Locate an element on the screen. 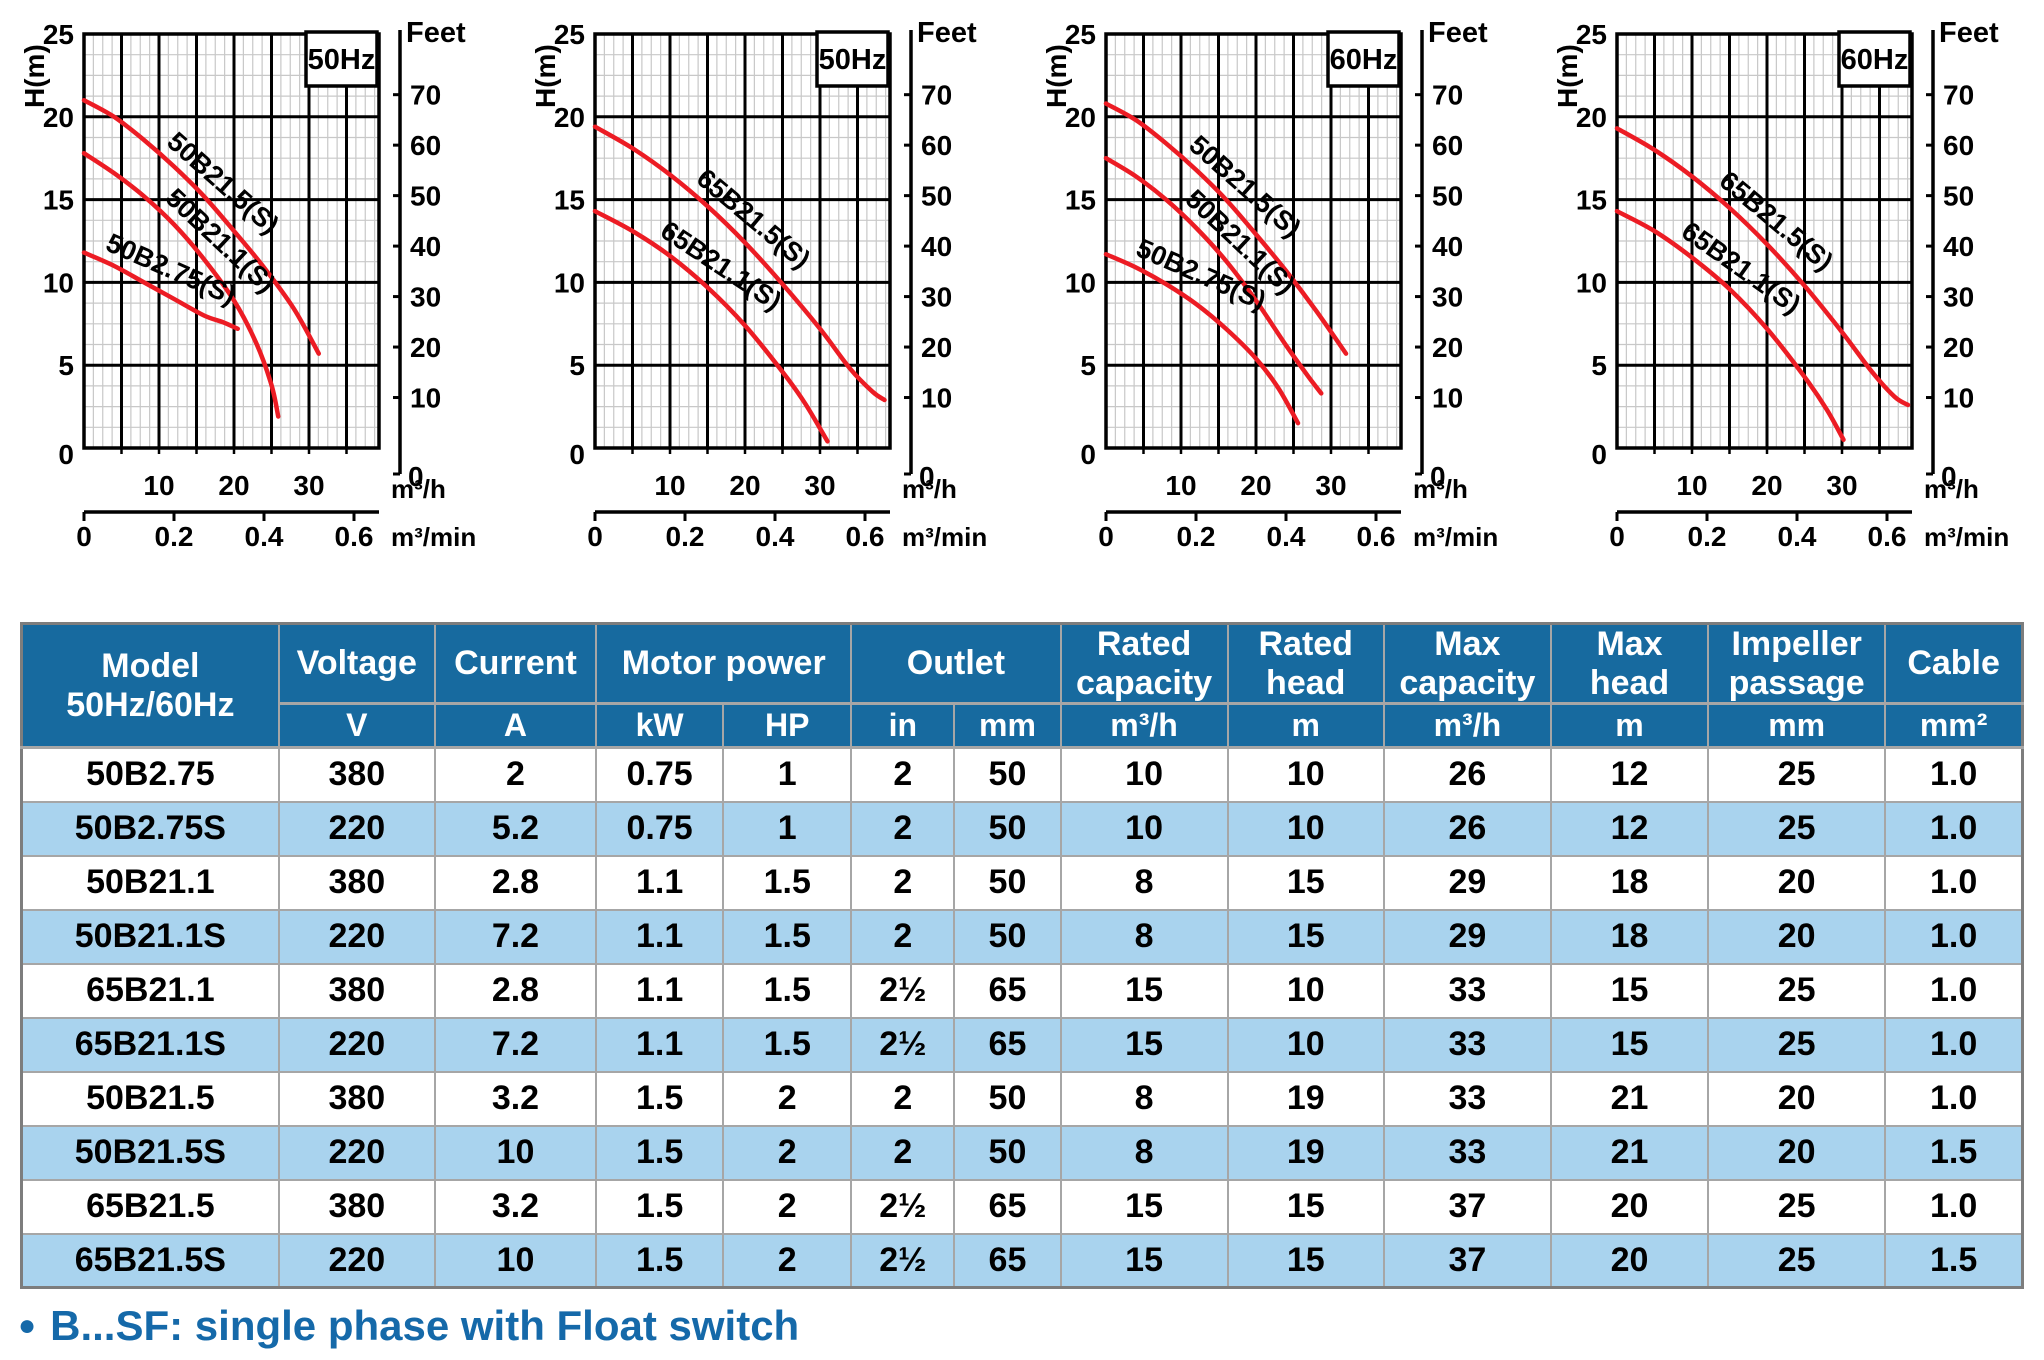 The image size is (2044, 1360). pump-curve-65B21.5(S) is located at coordinates (1762, 267).